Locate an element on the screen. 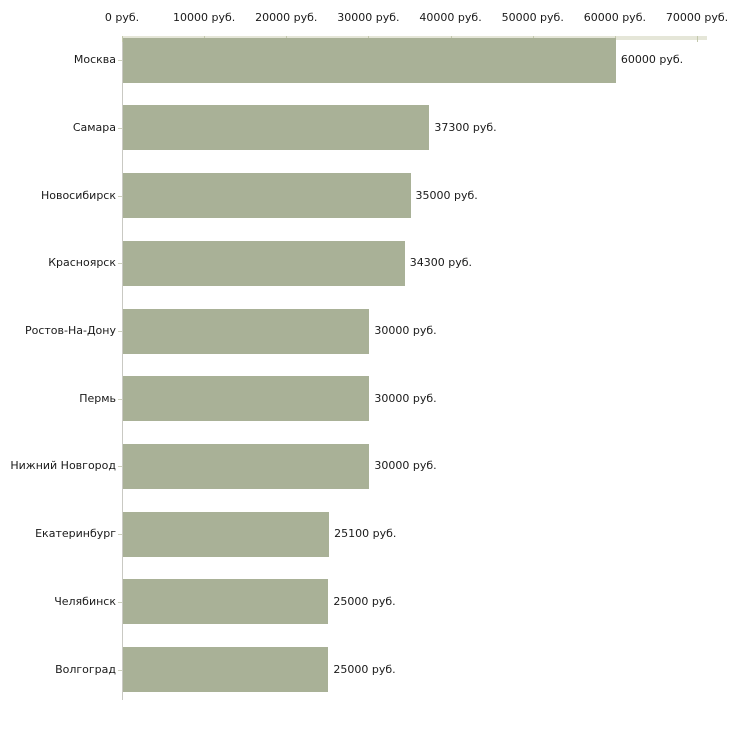 The image size is (730, 730). x-tick-label: 50000 руб. is located at coordinates (532, 17).